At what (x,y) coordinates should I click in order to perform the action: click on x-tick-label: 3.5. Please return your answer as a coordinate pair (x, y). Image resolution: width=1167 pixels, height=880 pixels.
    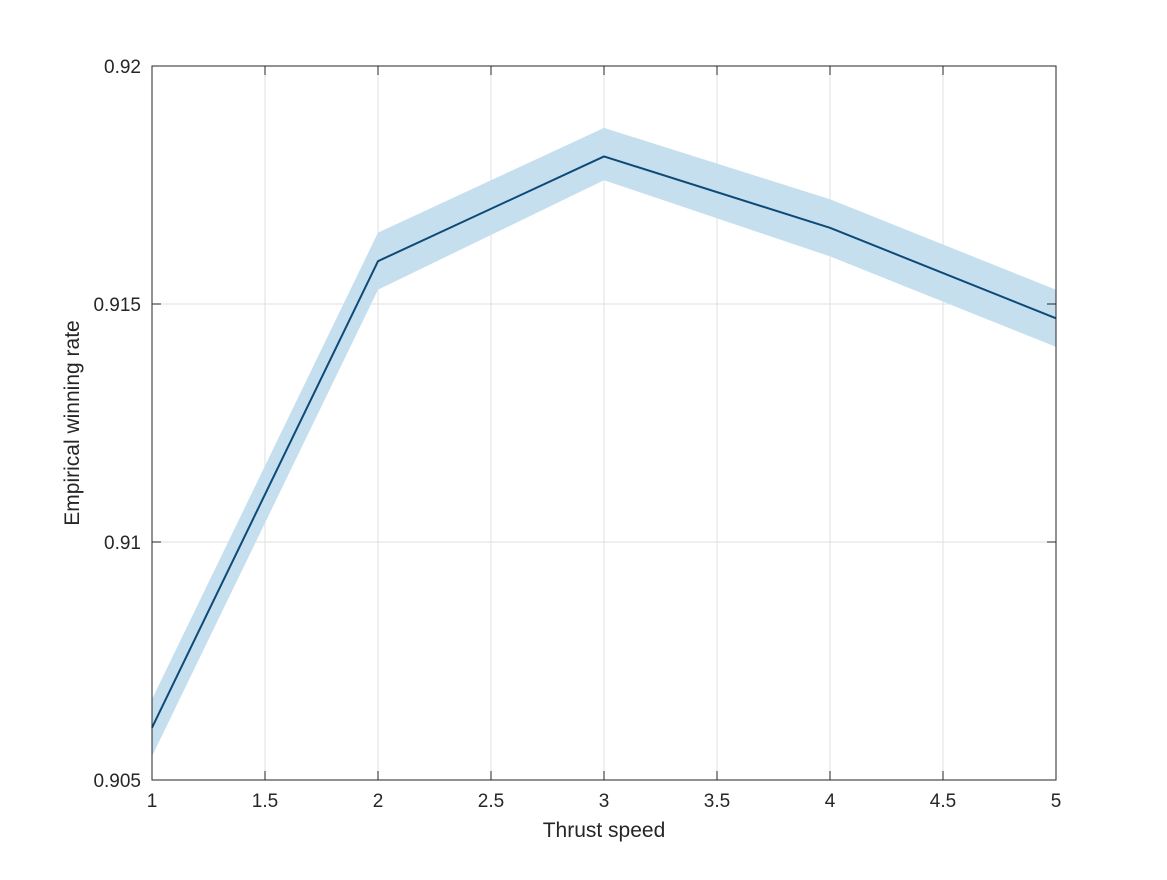
    Looking at the image, I should click on (717, 801).